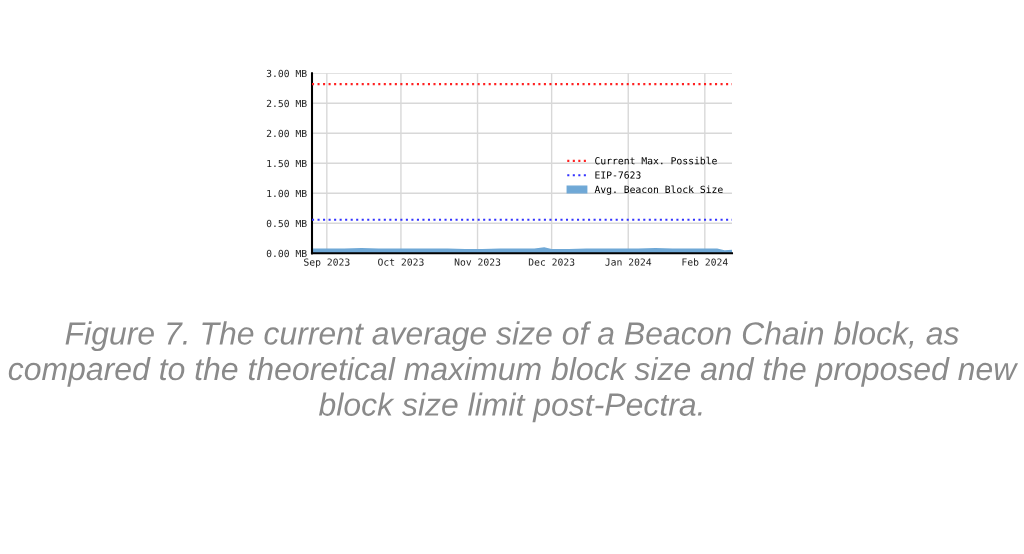  I want to click on y-tick-label: 1.50 MB, so click(287, 163).